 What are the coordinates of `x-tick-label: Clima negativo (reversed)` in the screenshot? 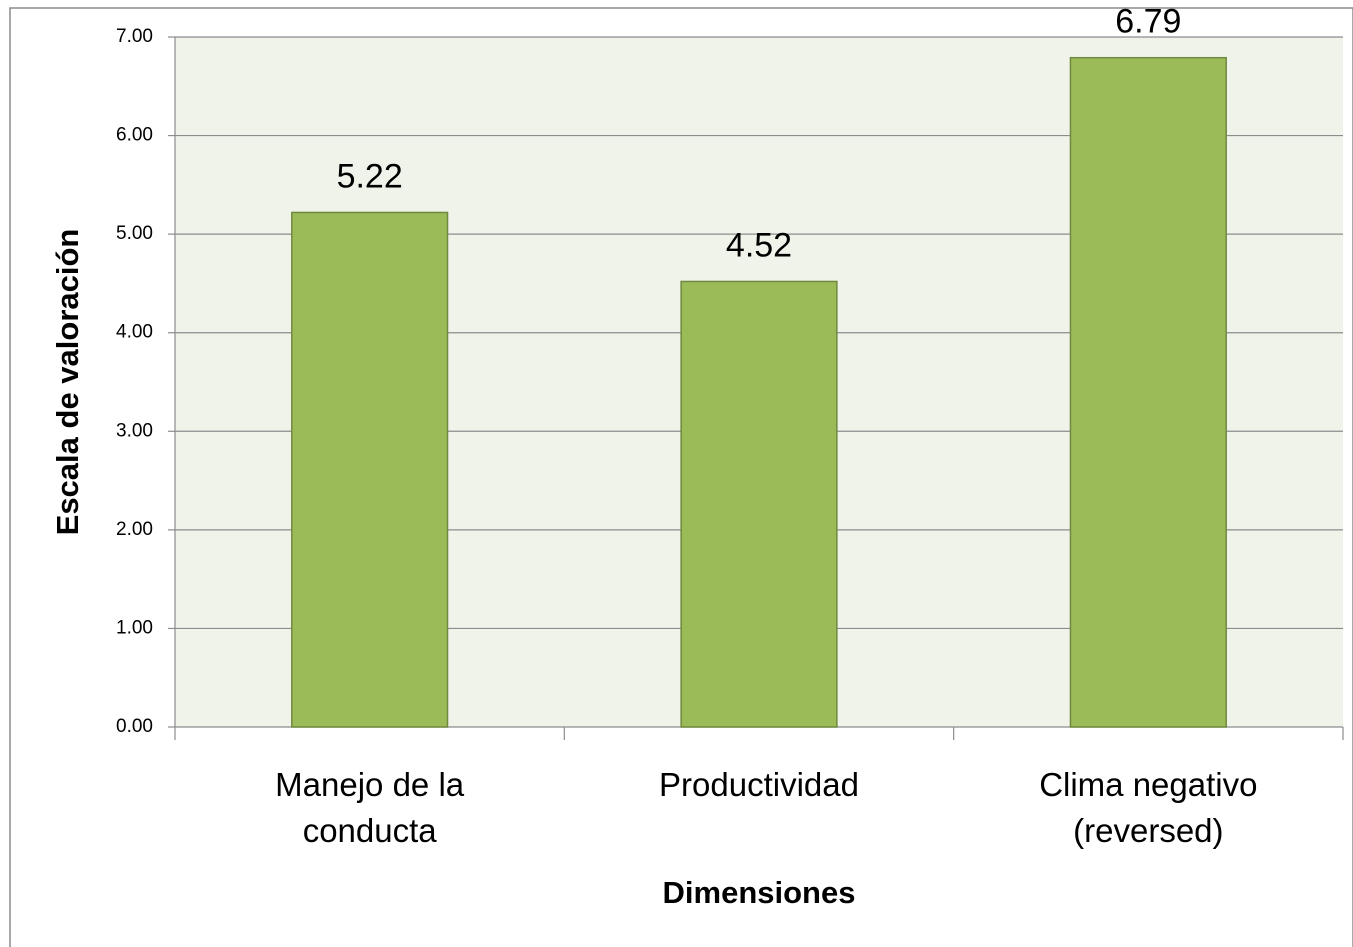 It's located at (1148, 807).